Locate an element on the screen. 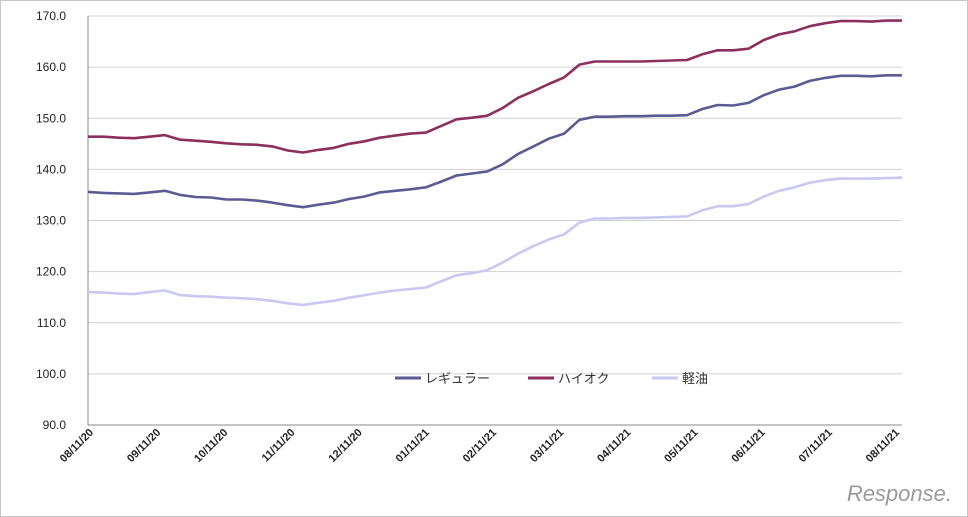 The image size is (968, 517). x-tick-label: 10/11/20 is located at coordinates (211, 446).